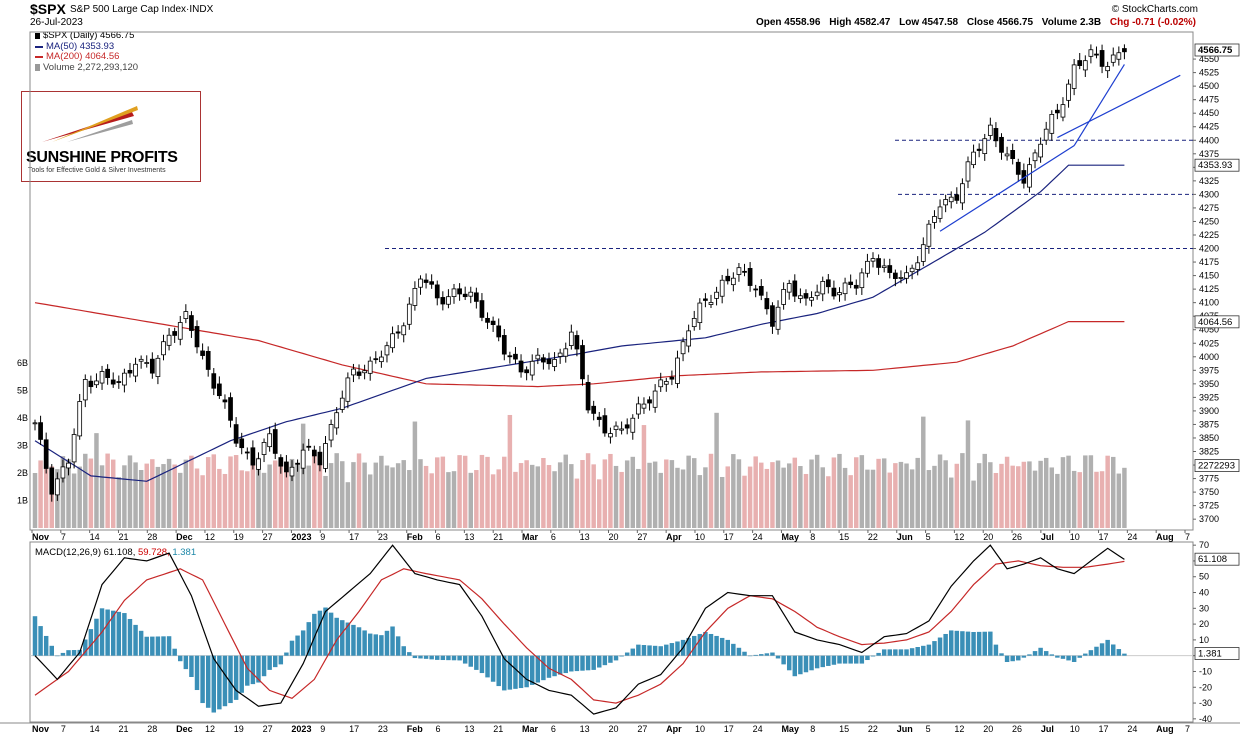  What do you see at coordinates (1217, 50) in the screenshot?
I see `last-price-tag-box` at bounding box center [1217, 50].